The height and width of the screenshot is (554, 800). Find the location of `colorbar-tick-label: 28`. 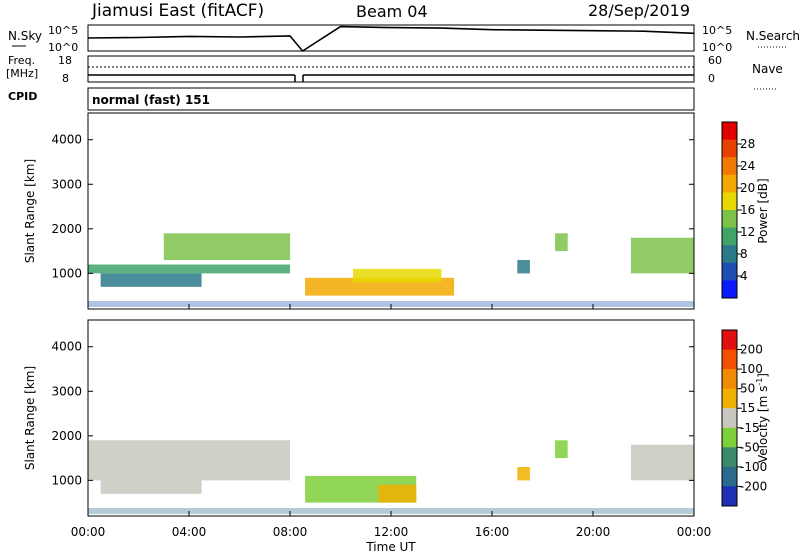

colorbar-tick-label: 28 is located at coordinates (747, 144).